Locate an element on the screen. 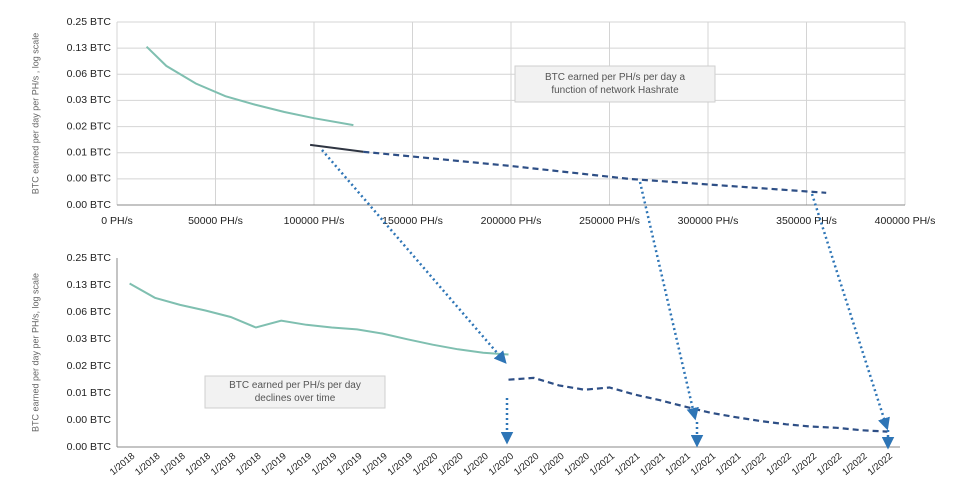  y-axis-label: BTC earned per day per PH/s, log scale is located at coordinates (35, 352).